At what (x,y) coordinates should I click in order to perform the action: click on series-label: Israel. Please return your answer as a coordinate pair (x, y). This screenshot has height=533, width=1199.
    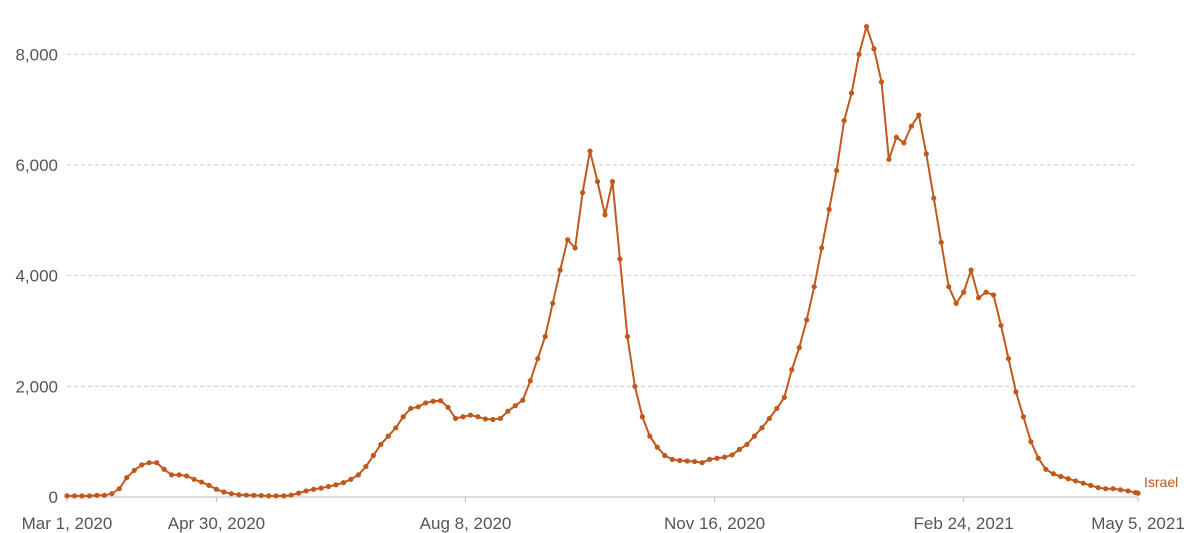
    Looking at the image, I should click on (1161, 482).